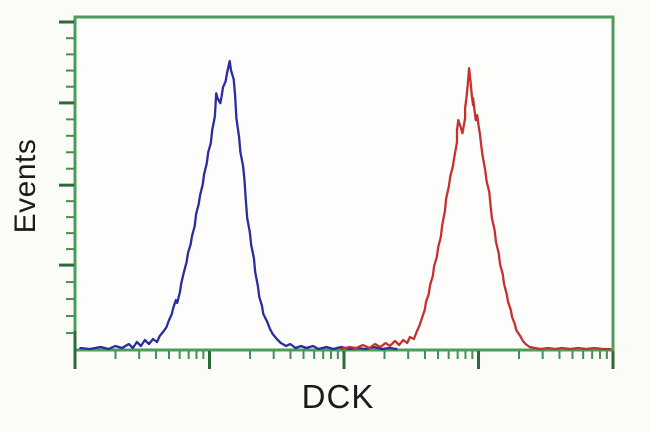 This screenshot has width=650, height=432. What do you see at coordinates (66, 177) in the screenshot?
I see `y-axis-ticks` at bounding box center [66, 177].